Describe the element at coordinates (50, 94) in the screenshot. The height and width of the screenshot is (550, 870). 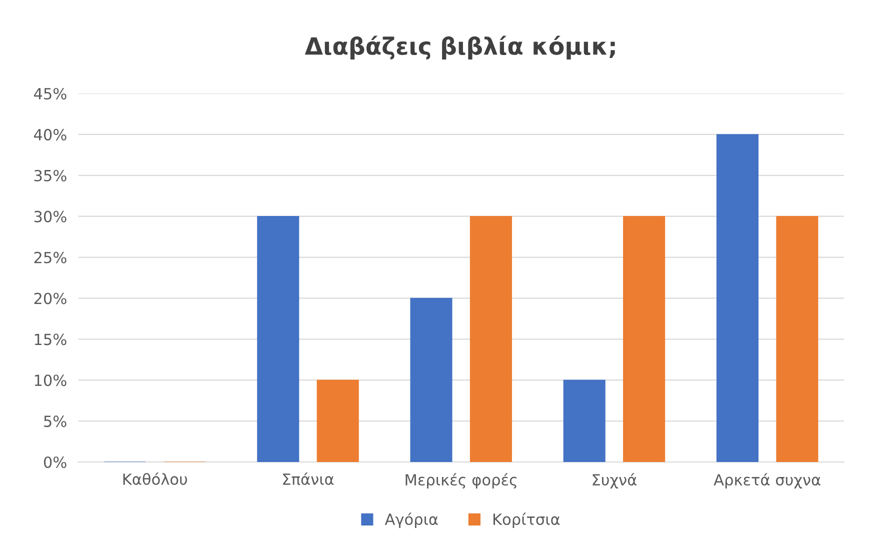
I see `y-tick-label: 45%` at that location.